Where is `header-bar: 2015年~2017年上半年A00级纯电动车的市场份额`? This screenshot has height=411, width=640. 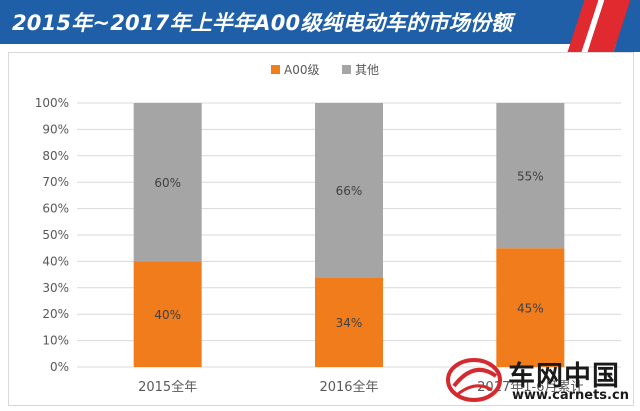 header-bar: 2015年~2017年上半年A00级纯电动车的市场份额 is located at coordinates (320, 22).